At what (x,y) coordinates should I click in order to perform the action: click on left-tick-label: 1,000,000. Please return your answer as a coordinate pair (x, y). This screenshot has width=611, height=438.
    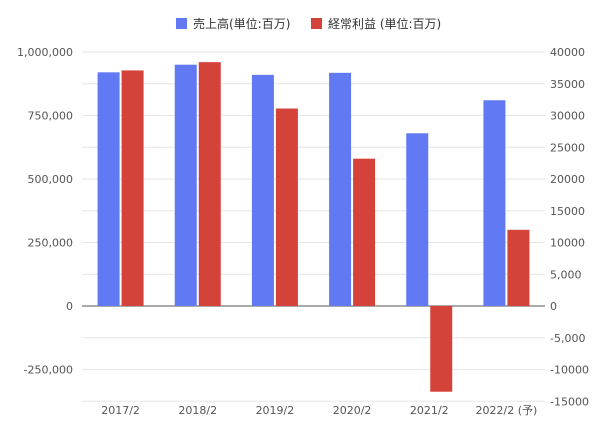
    Looking at the image, I should click on (45, 52).